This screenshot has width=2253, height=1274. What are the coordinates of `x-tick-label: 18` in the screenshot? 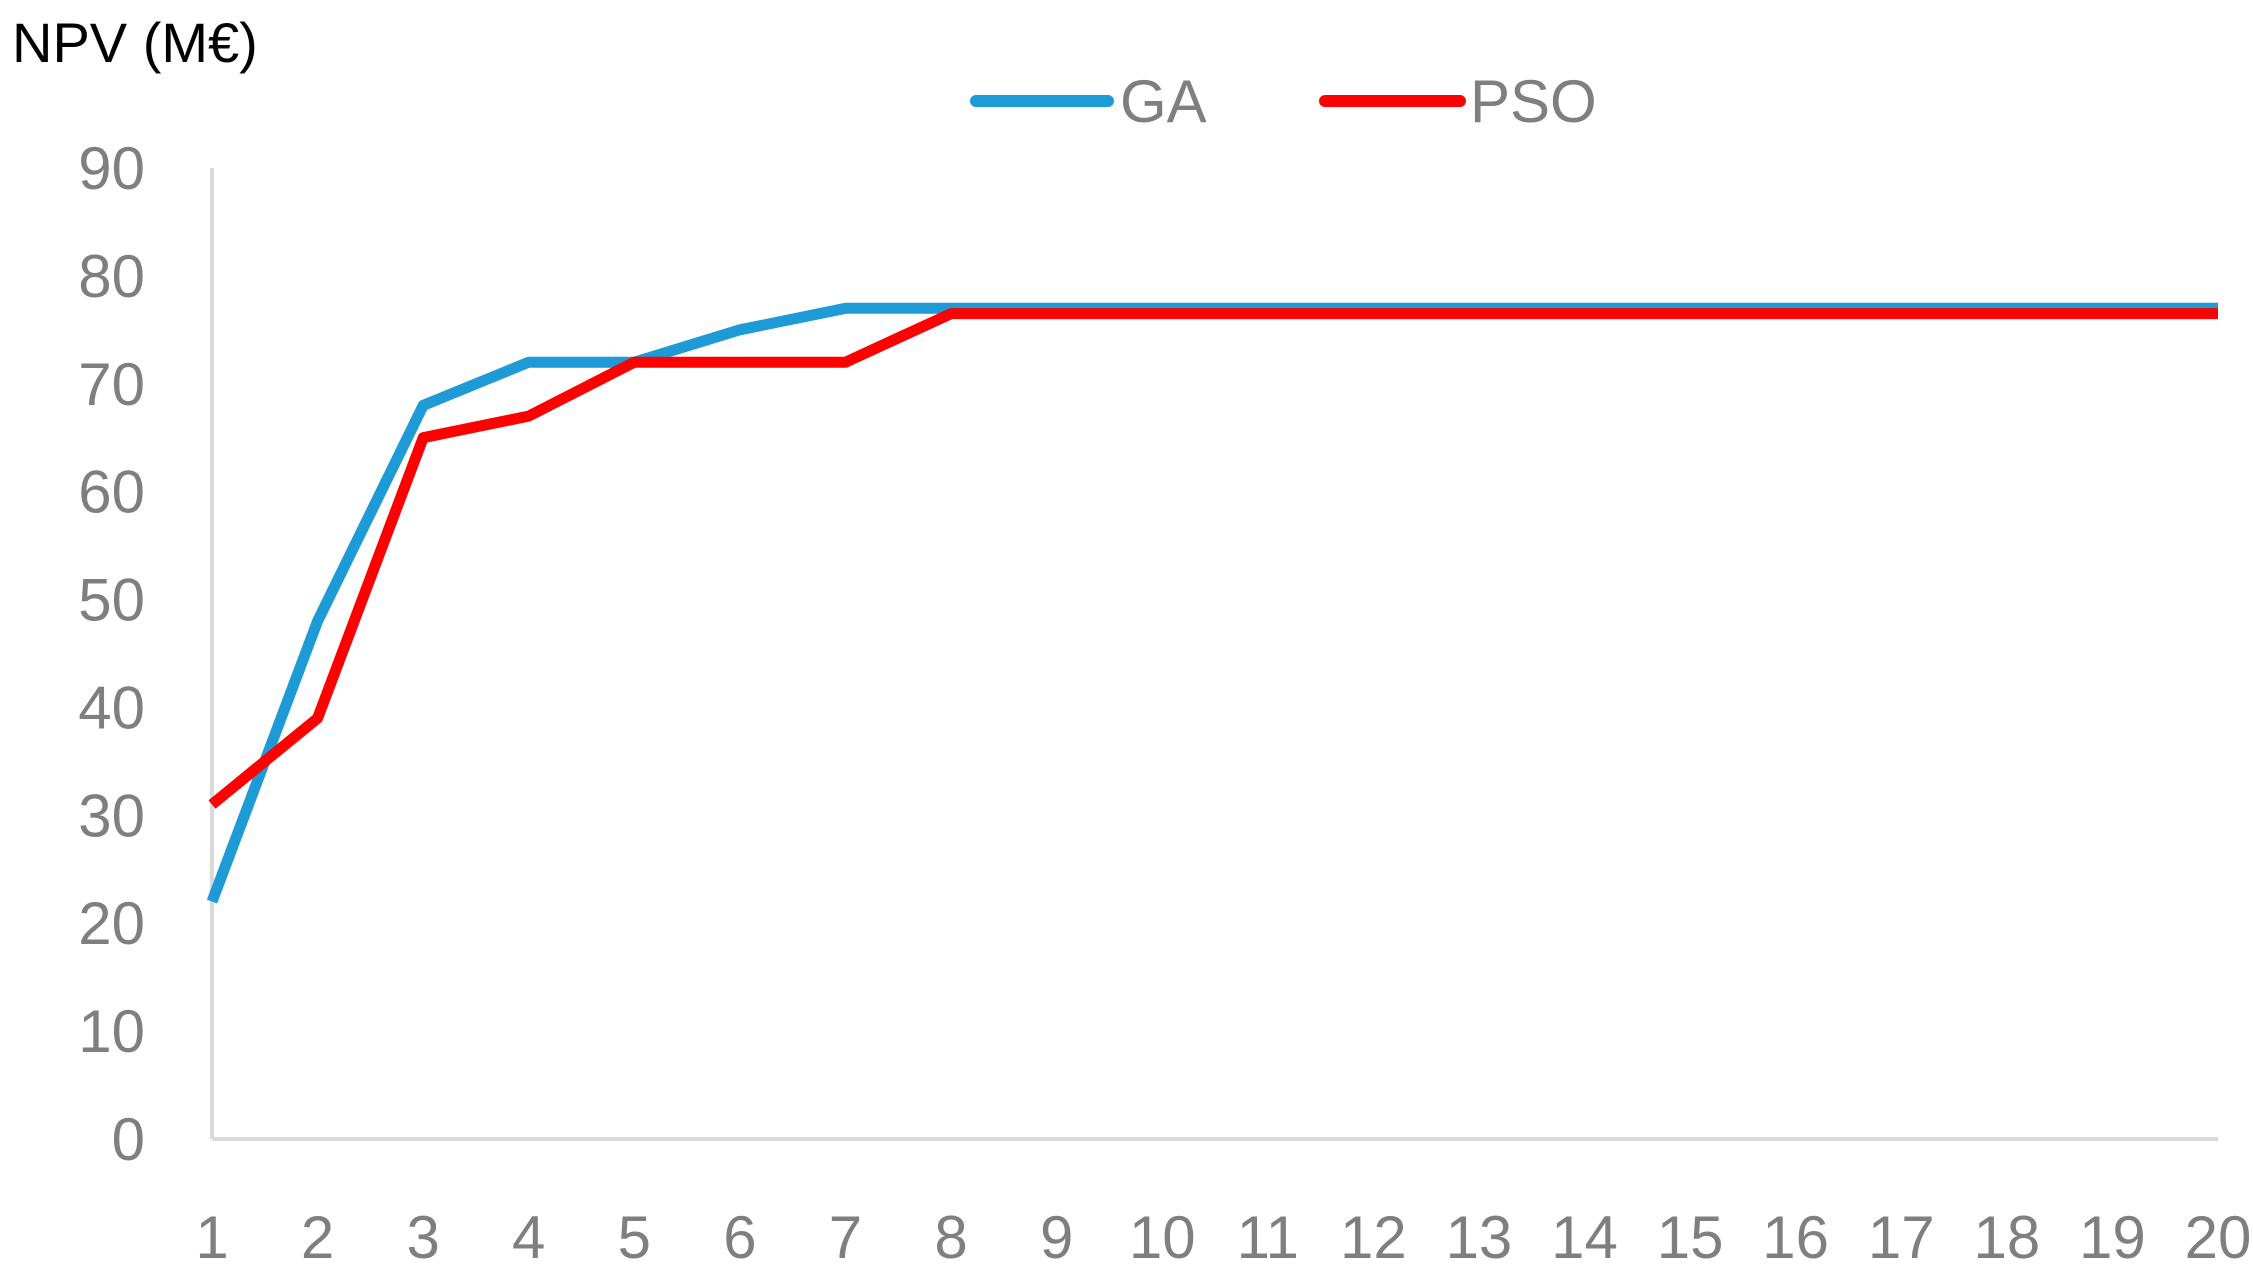 It's located at (2006, 1237).